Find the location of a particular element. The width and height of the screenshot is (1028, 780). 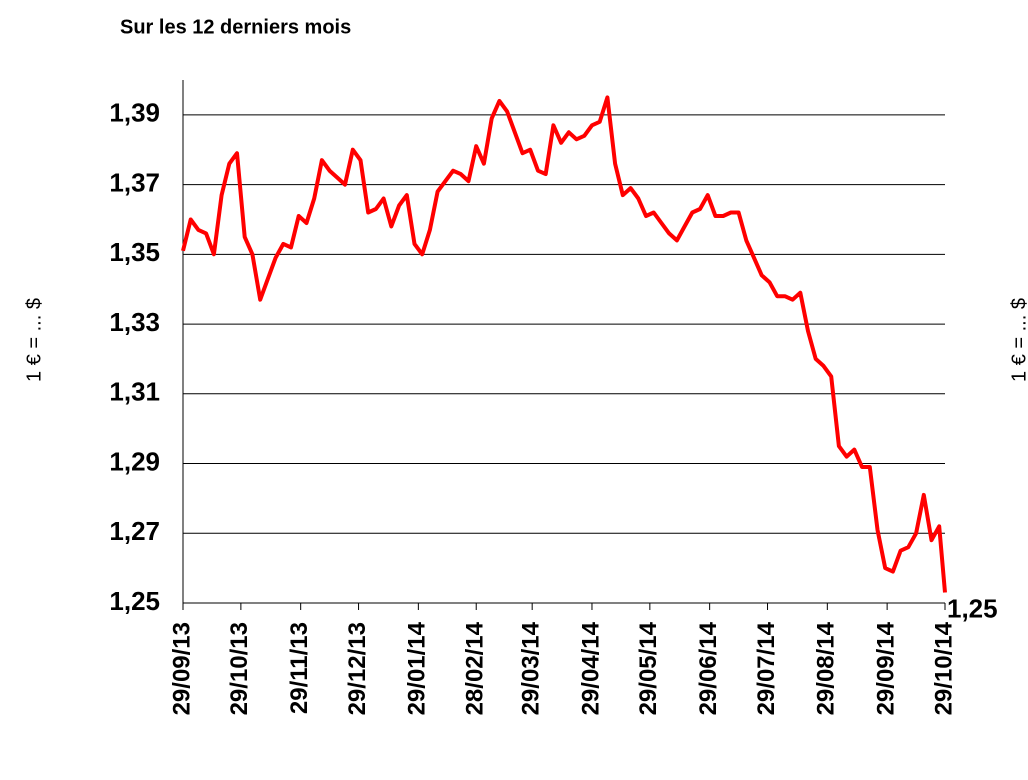

x-tick-label: 29/09/13 is located at coordinates (181, 668).